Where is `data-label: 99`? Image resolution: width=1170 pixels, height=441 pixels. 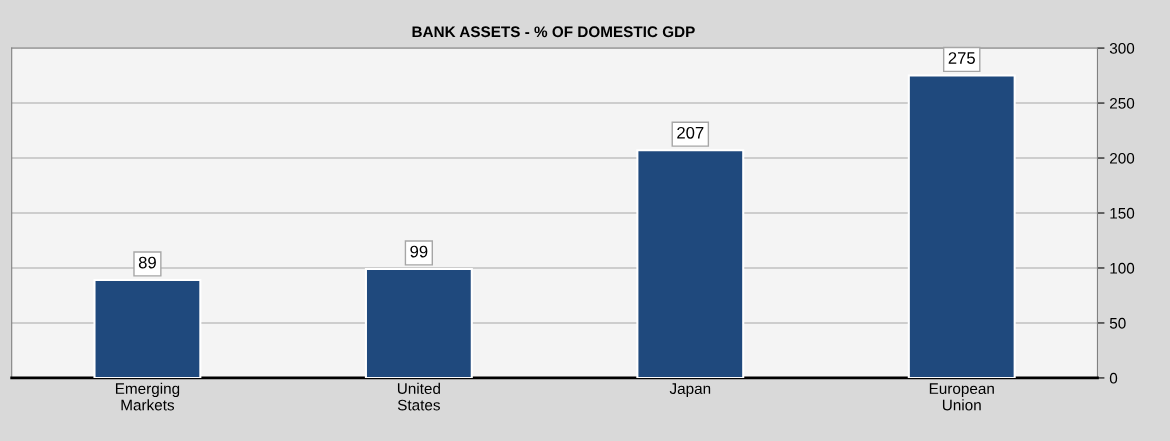
data-label: 99 is located at coordinates (419, 251).